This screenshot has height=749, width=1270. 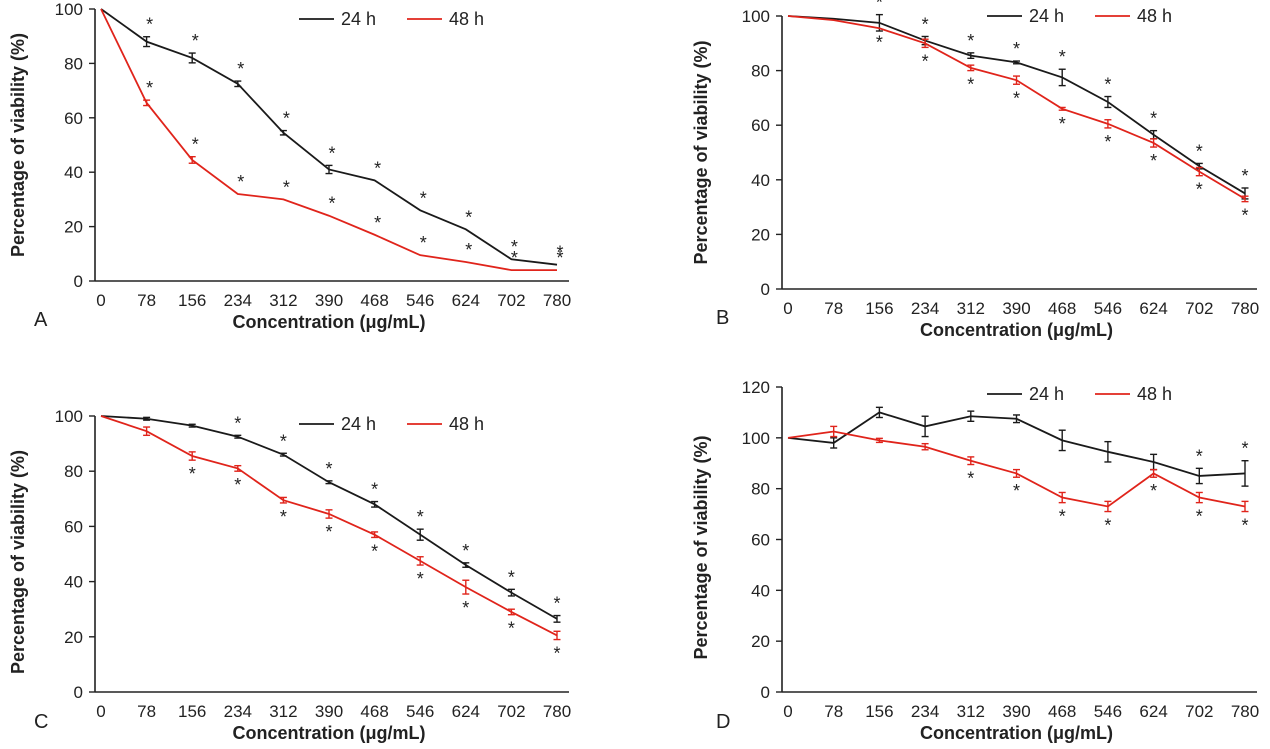 I want to click on y-tick-label: 100, so click(x=69, y=9).